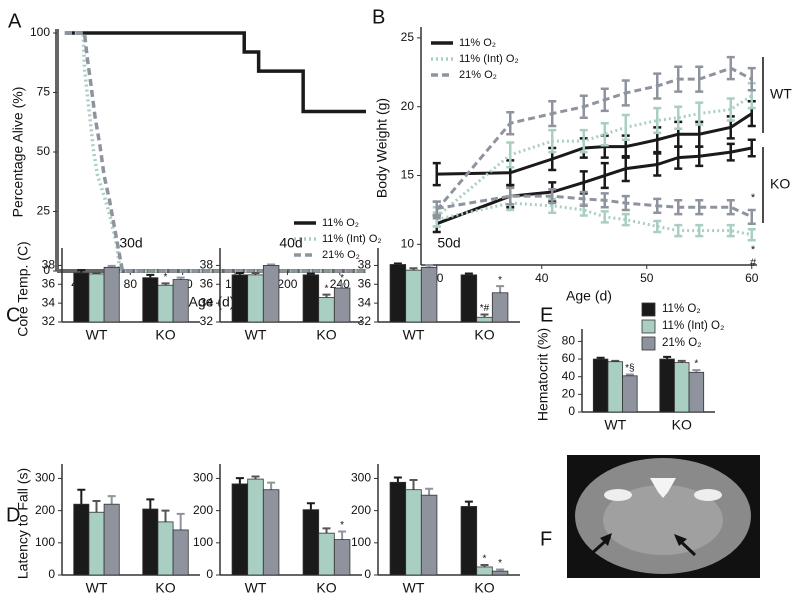 The width and height of the screenshot is (800, 600). I want to click on hyperintensity, so click(708, 495).